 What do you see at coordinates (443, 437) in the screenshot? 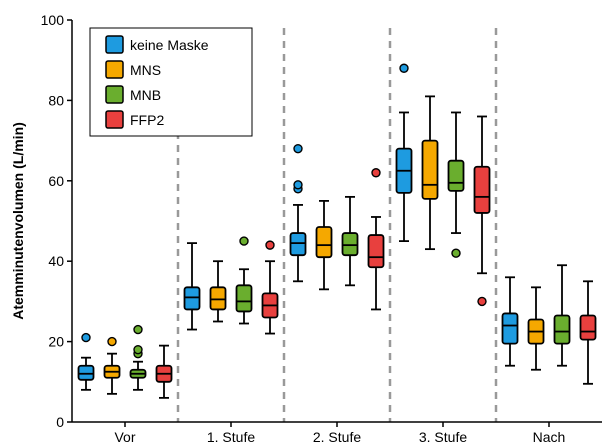
I see `x-tick-label: 3. Stufe` at bounding box center [443, 437].